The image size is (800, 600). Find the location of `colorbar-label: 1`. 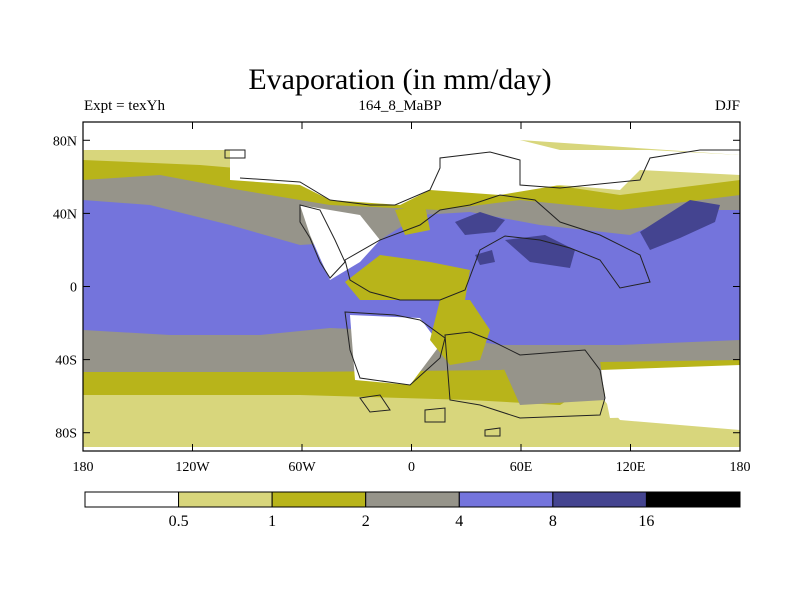

colorbar-label: 1 is located at coordinates (272, 521).